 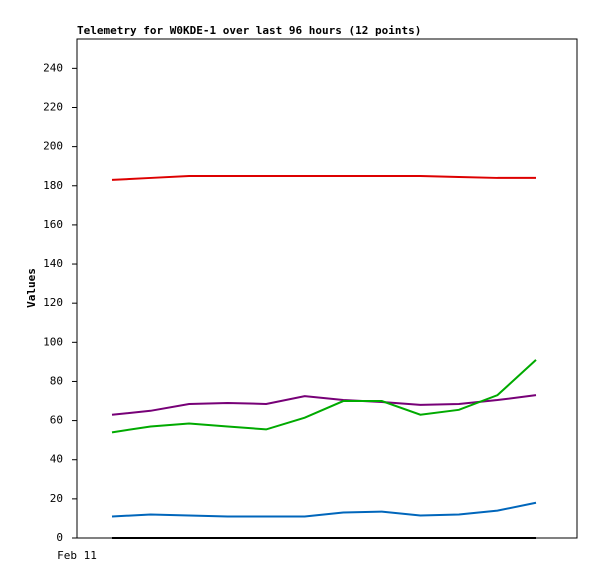 I want to click on y-axis-label: Values, so click(x=31, y=288).